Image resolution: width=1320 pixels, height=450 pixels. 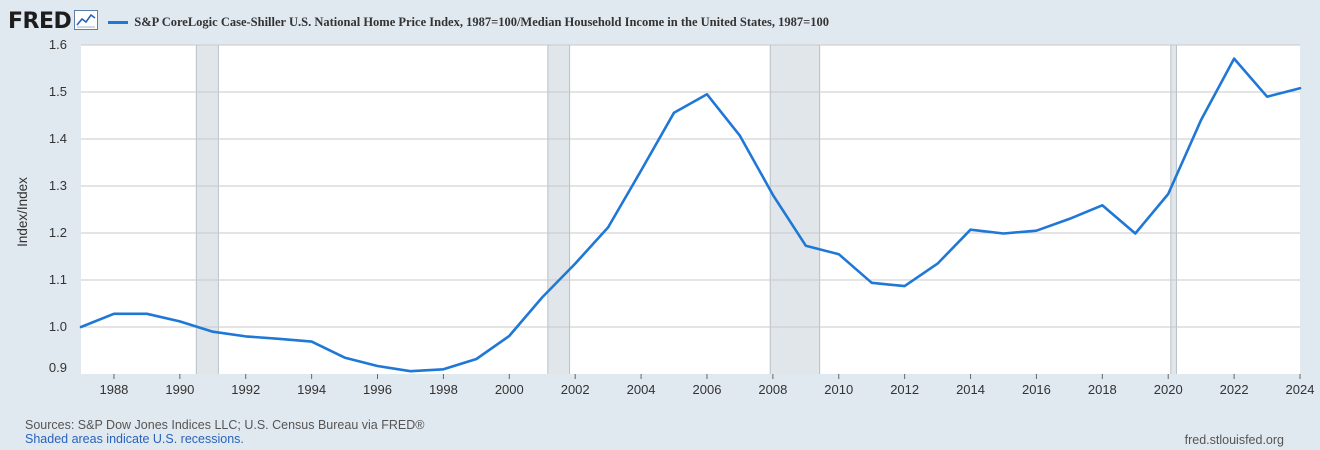 What do you see at coordinates (40, 21) in the screenshot?
I see `fred-logo: FRED` at bounding box center [40, 21].